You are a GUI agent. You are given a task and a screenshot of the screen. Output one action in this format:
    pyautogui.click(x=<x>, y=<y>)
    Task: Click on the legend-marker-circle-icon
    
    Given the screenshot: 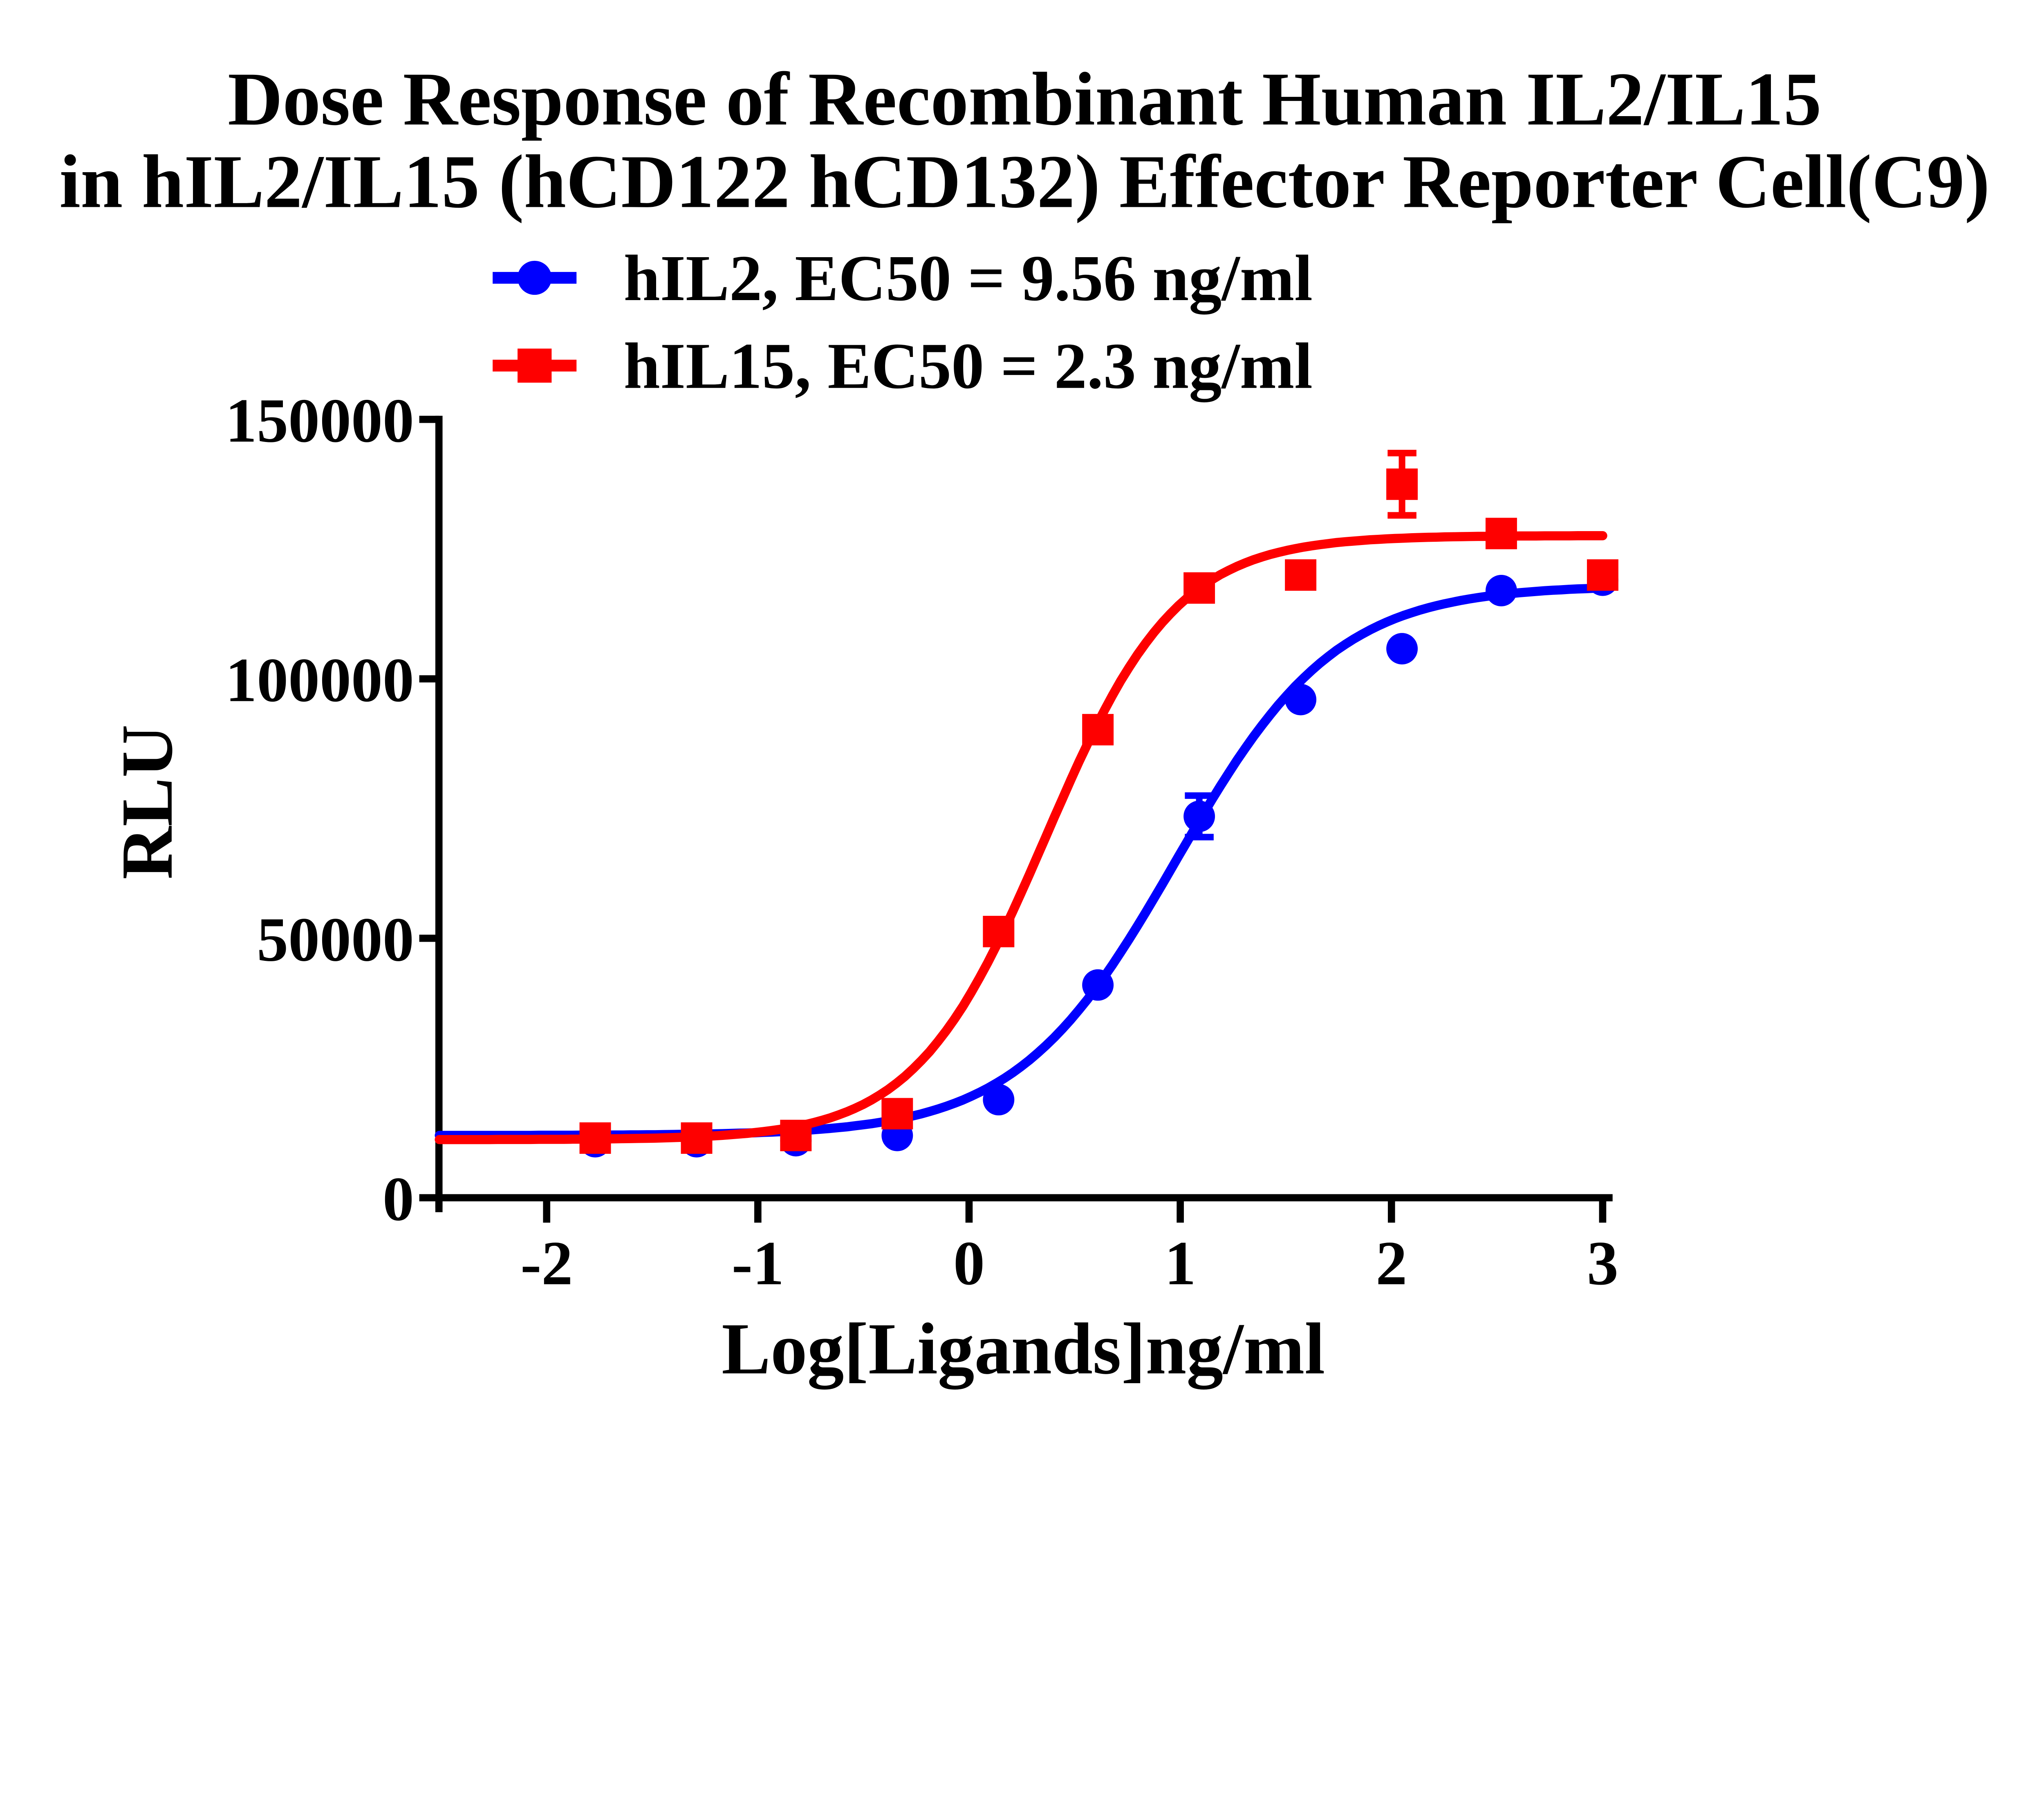 What is the action you would take?
    pyautogui.click(x=535, y=278)
    